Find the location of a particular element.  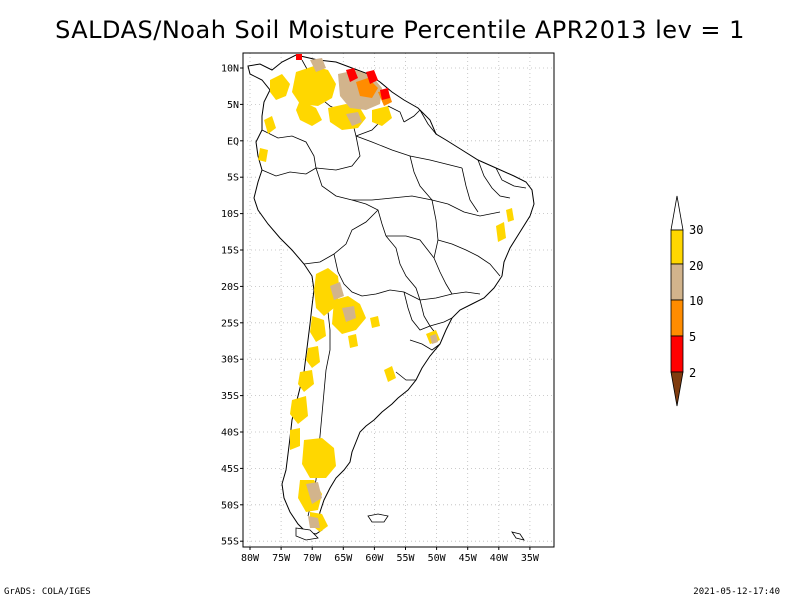

lon-label: 50W is located at coordinates (437, 558).